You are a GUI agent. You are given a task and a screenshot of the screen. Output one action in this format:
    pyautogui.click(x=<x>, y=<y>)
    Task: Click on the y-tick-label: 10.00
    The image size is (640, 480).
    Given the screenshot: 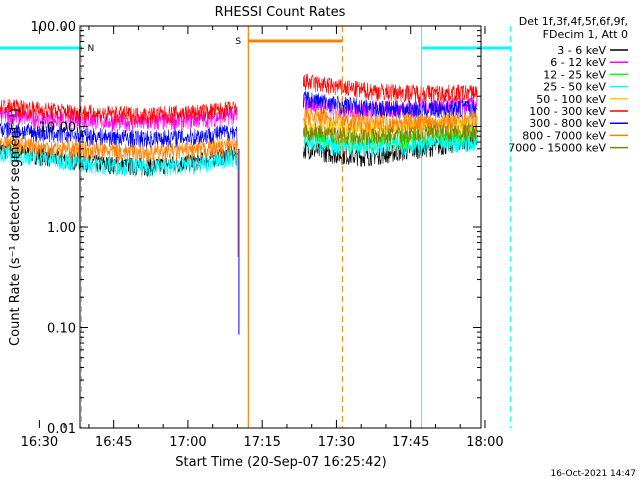 What is the action you would take?
    pyautogui.click(x=57, y=128)
    